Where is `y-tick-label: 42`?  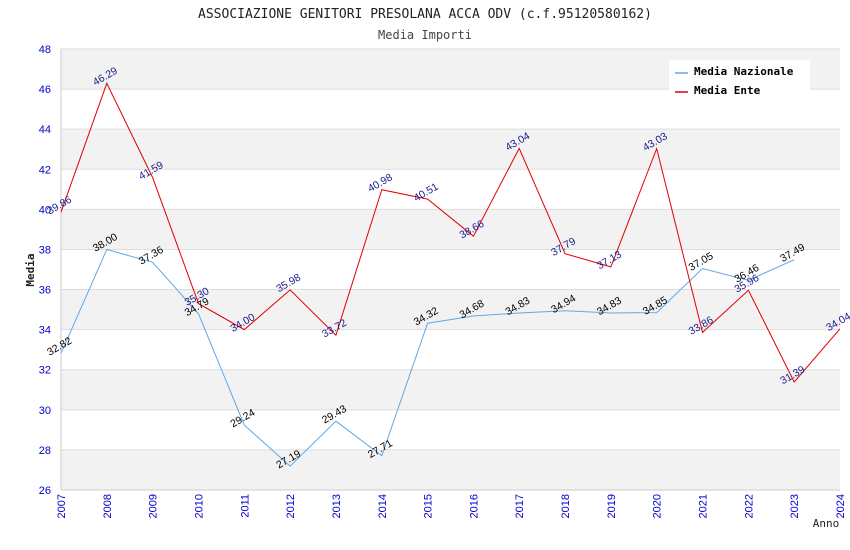
y-tick-label: 42 is located at coordinates (45, 170).